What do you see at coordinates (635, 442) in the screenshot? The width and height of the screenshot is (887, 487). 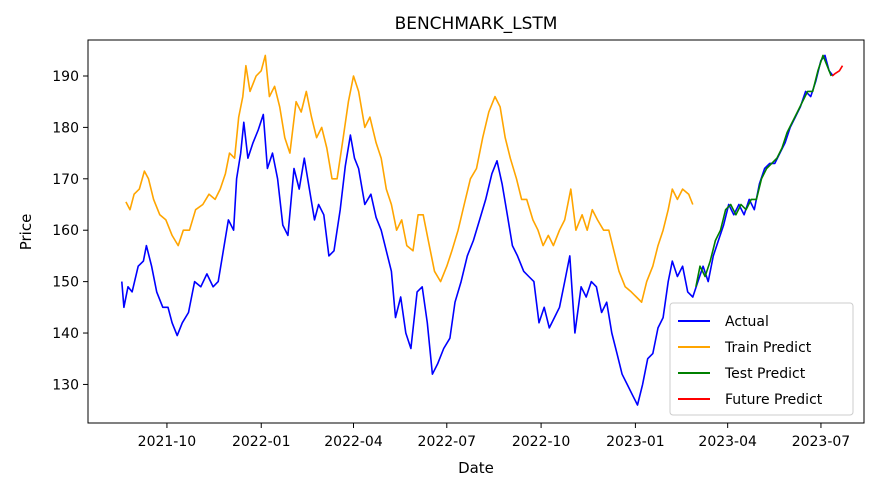 I see `x-tick-label: 2023-01` at bounding box center [635, 442].